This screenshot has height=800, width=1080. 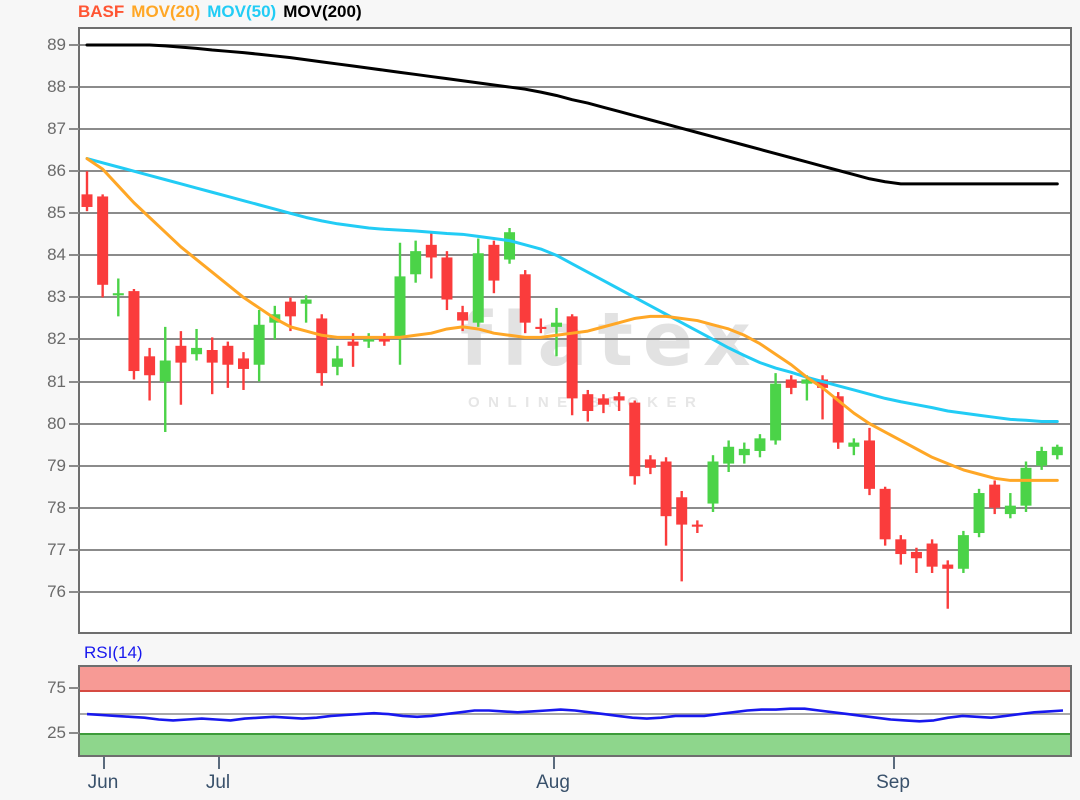 What do you see at coordinates (575, 679) in the screenshot?
I see `rsi-overbought-band` at bounding box center [575, 679].